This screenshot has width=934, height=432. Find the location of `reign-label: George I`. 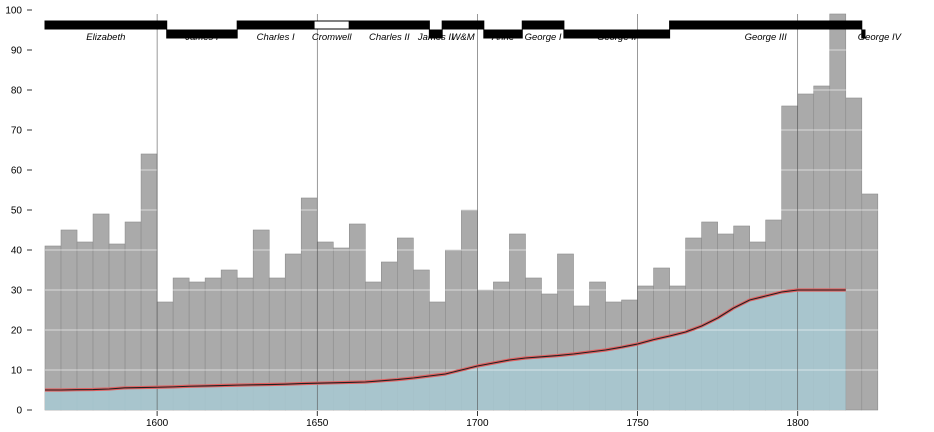

reign-label: George I is located at coordinates (543, 37).